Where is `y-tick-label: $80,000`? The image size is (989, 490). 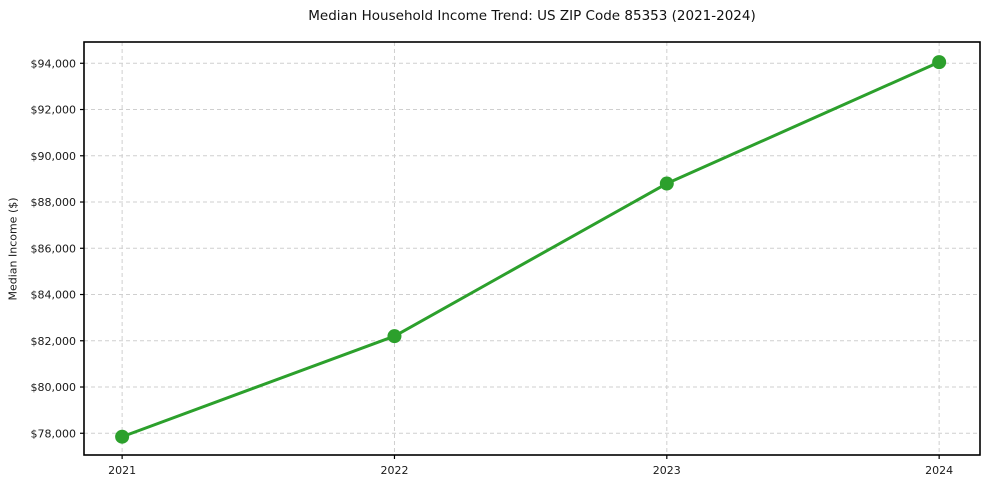
y-tick-label: $80,000 is located at coordinates (54, 387).